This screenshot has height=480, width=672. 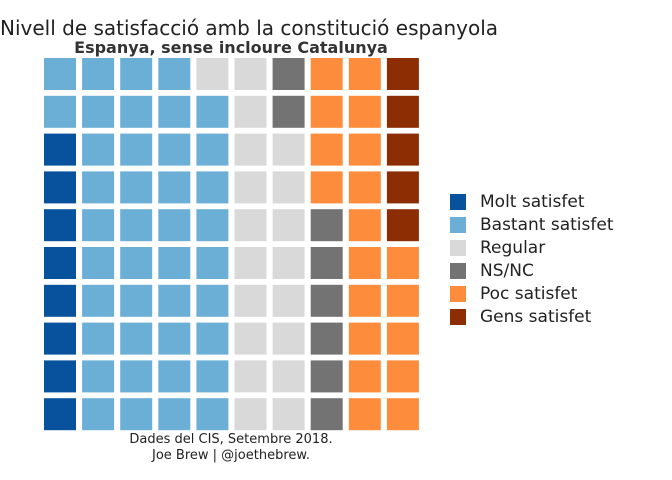 What do you see at coordinates (231, 455) in the screenshot?
I see `caption-author: Joe Brew | @joethebrew.` at bounding box center [231, 455].